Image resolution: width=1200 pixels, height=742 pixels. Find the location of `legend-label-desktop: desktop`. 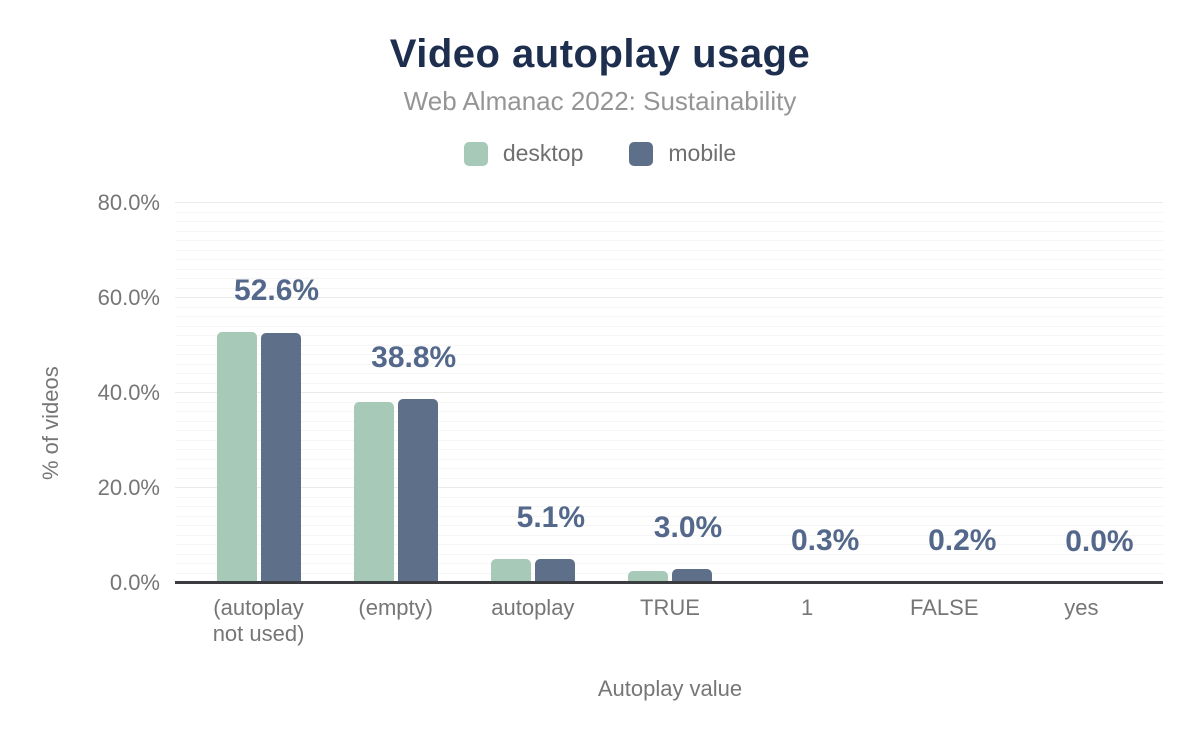

legend-label-desktop: desktop is located at coordinates (543, 153).